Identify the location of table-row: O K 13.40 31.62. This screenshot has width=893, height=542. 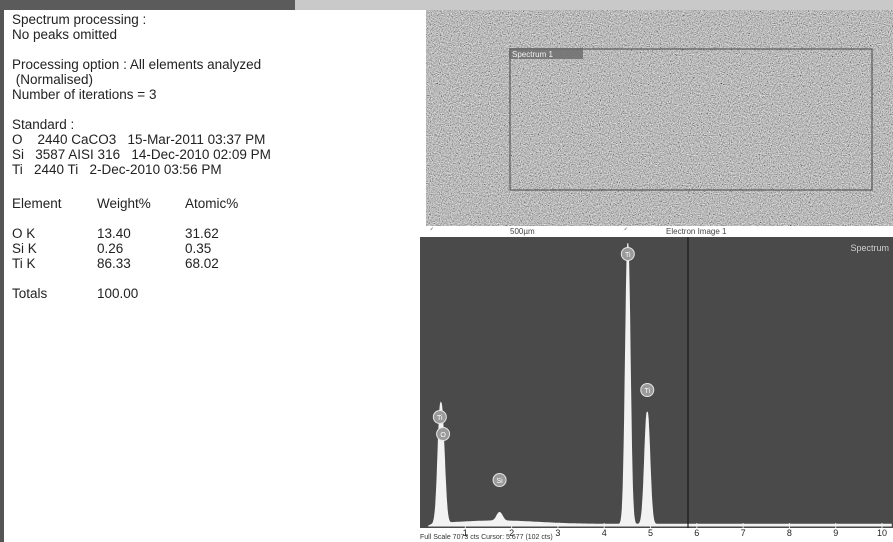
(214, 233).